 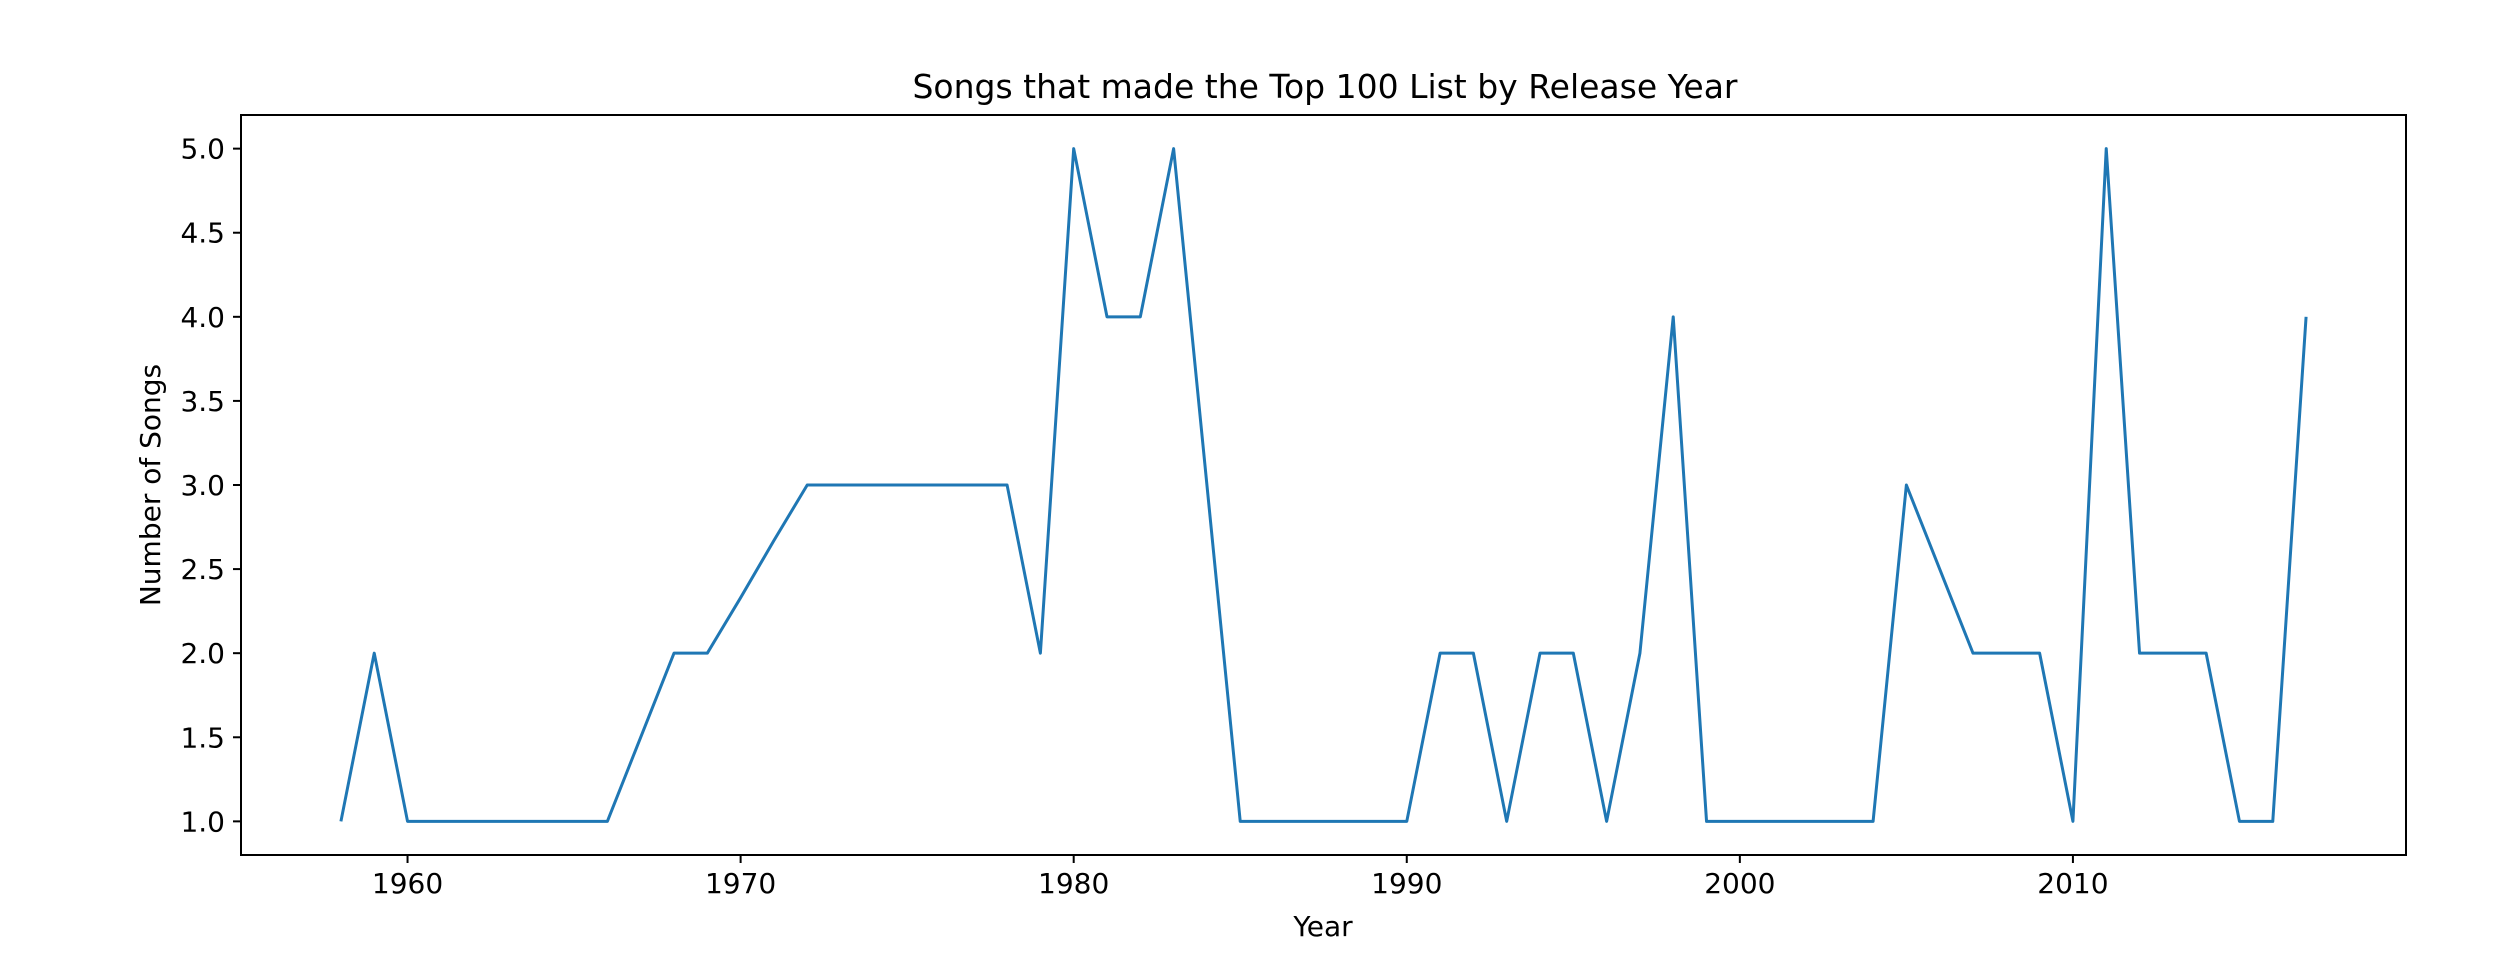 I want to click on y-tick-label: 3.5, so click(x=202, y=401).